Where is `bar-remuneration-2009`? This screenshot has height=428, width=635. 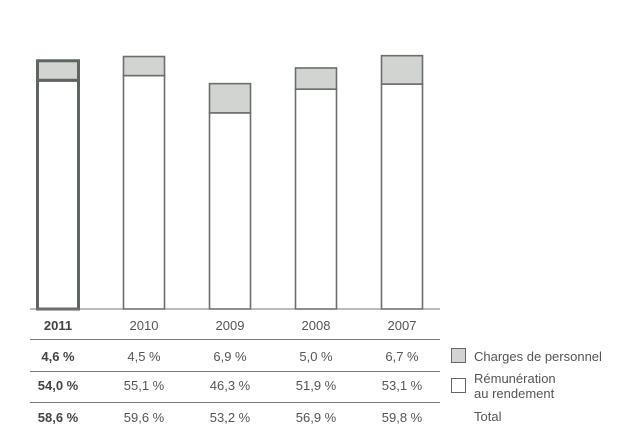
bar-remuneration-2009 is located at coordinates (230, 211).